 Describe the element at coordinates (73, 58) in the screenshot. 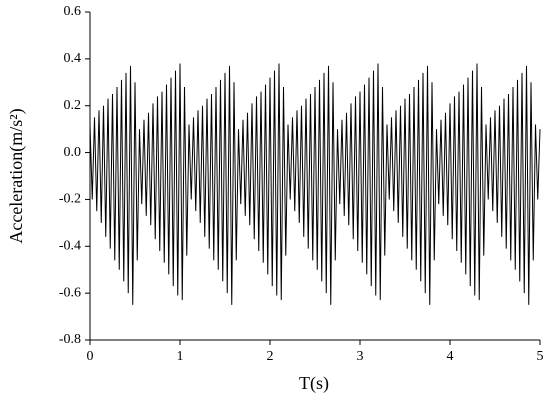

I see `y-tick-label: 0.4` at that location.